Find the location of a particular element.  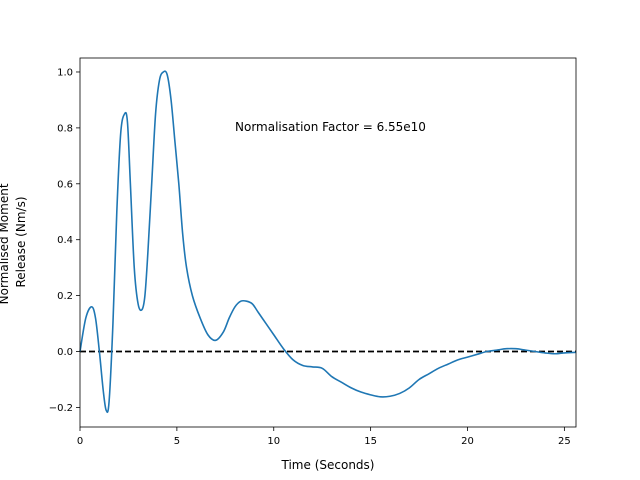

y-axis-title: Normalised Moment Release (Nm/s) is located at coordinates (14, 242).